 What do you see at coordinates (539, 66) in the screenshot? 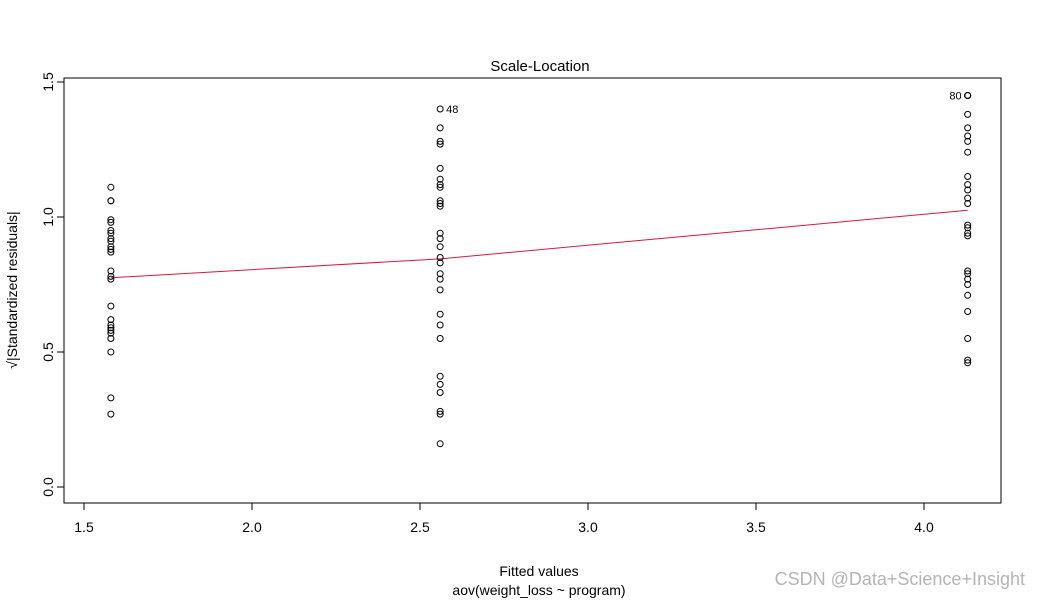
I see `chart-title: Scale-Location` at bounding box center [539, 66].